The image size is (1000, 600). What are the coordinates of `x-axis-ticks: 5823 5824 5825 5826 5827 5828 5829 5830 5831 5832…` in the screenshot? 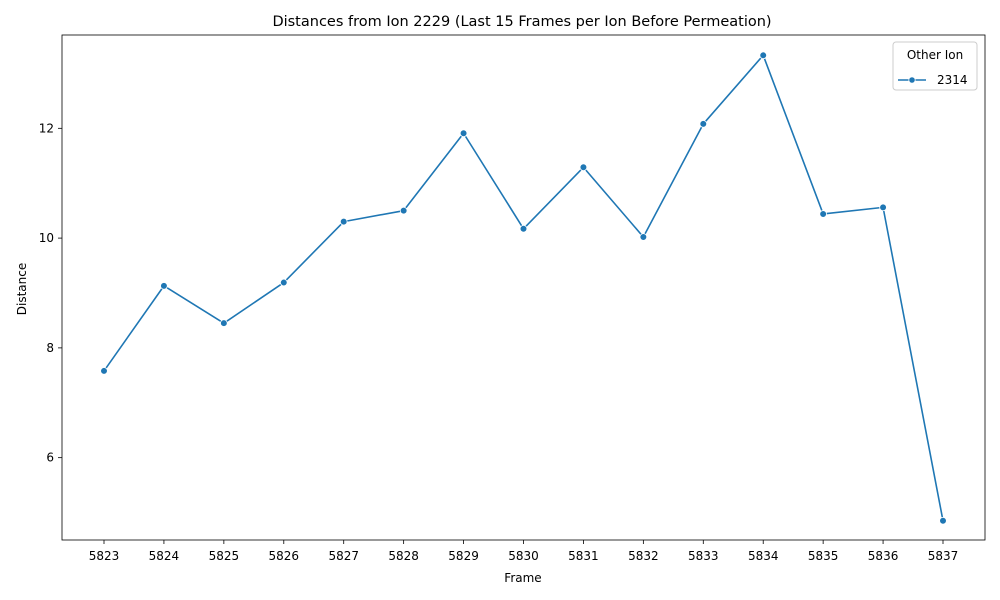 It's located at (524, 551).